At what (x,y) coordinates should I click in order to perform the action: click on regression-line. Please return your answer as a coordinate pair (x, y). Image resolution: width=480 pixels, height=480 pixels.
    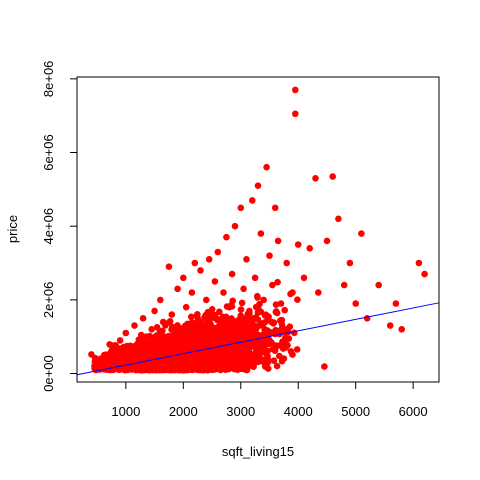
    Looking at the image, I should click on (258, 339).